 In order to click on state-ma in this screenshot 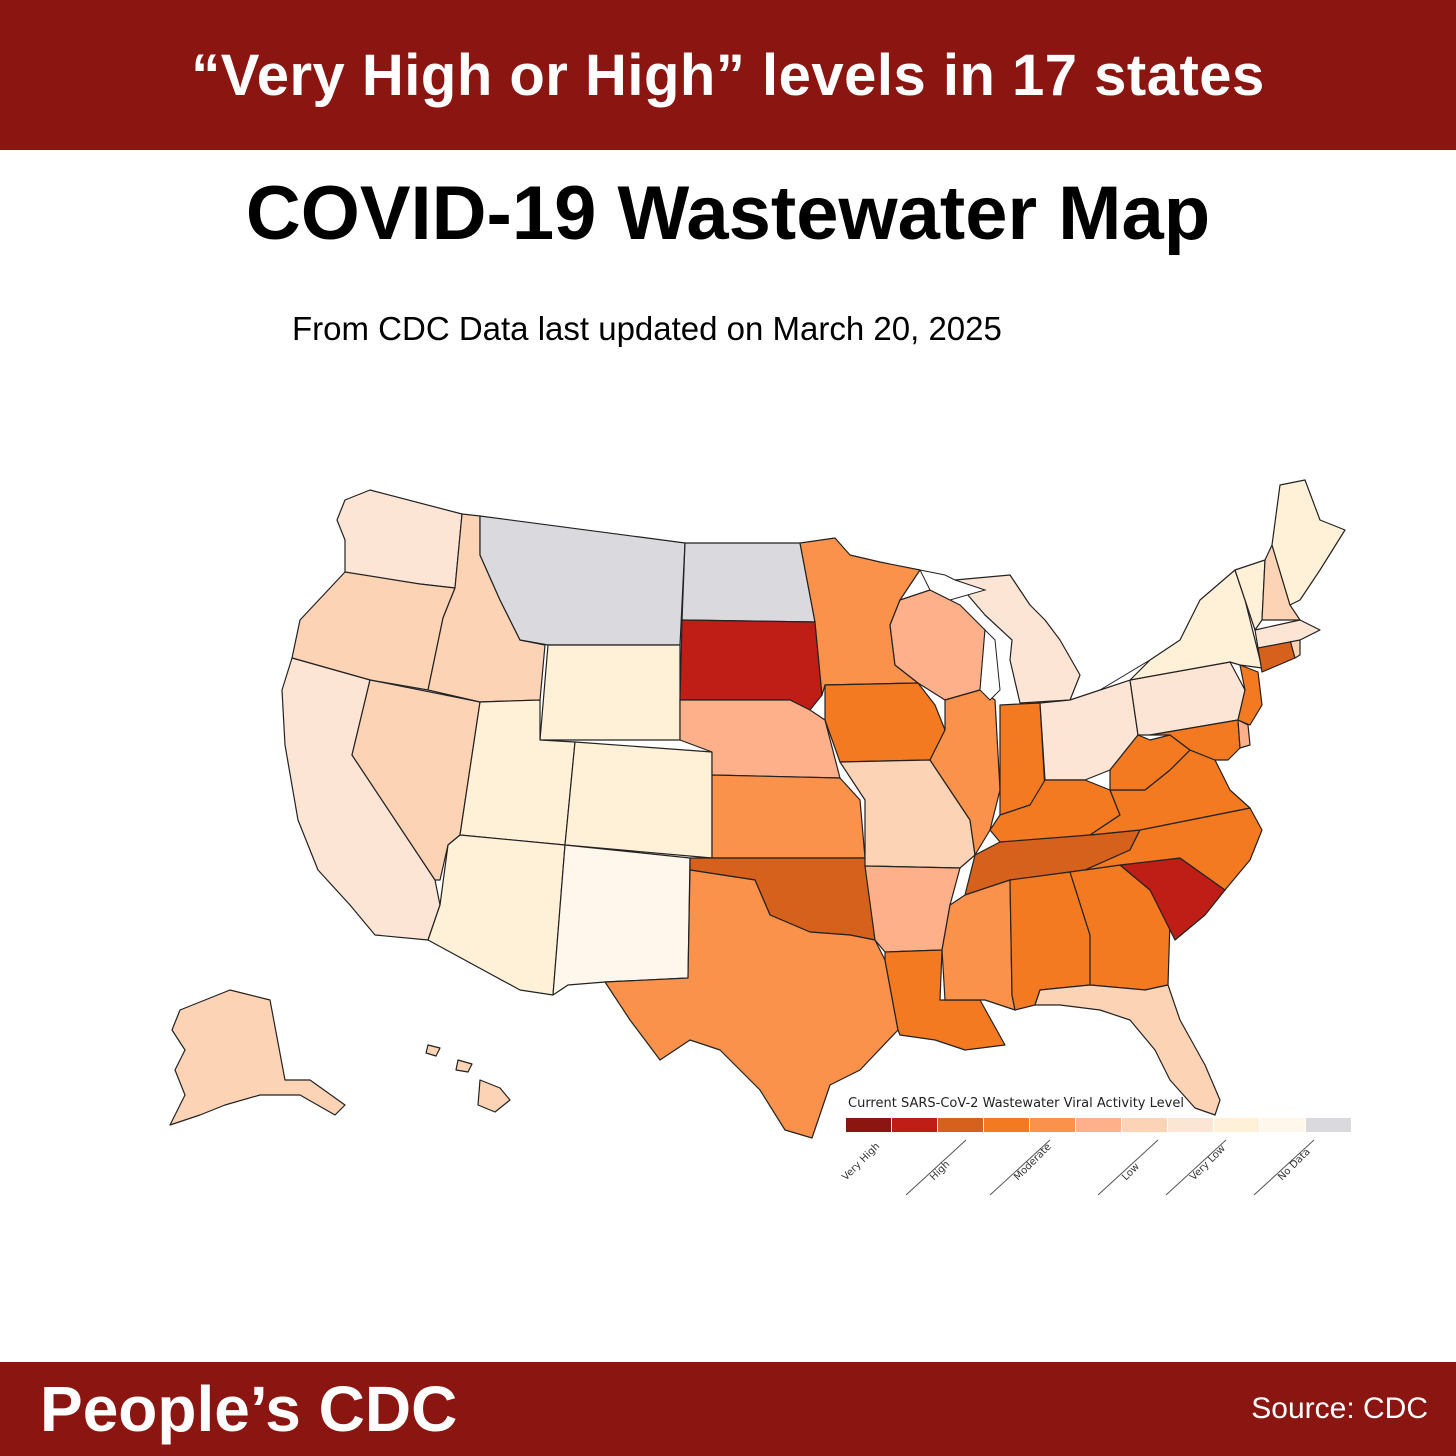, I will do `click(1287, 634)`.